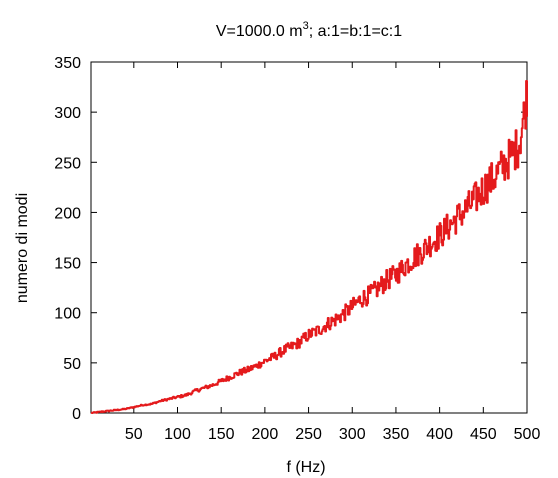 The height and width of the screenshot is (478, 558). Describe the element at coordinates (308, 434) in the screenshot. I see `x-tick-label: 250` at that location.